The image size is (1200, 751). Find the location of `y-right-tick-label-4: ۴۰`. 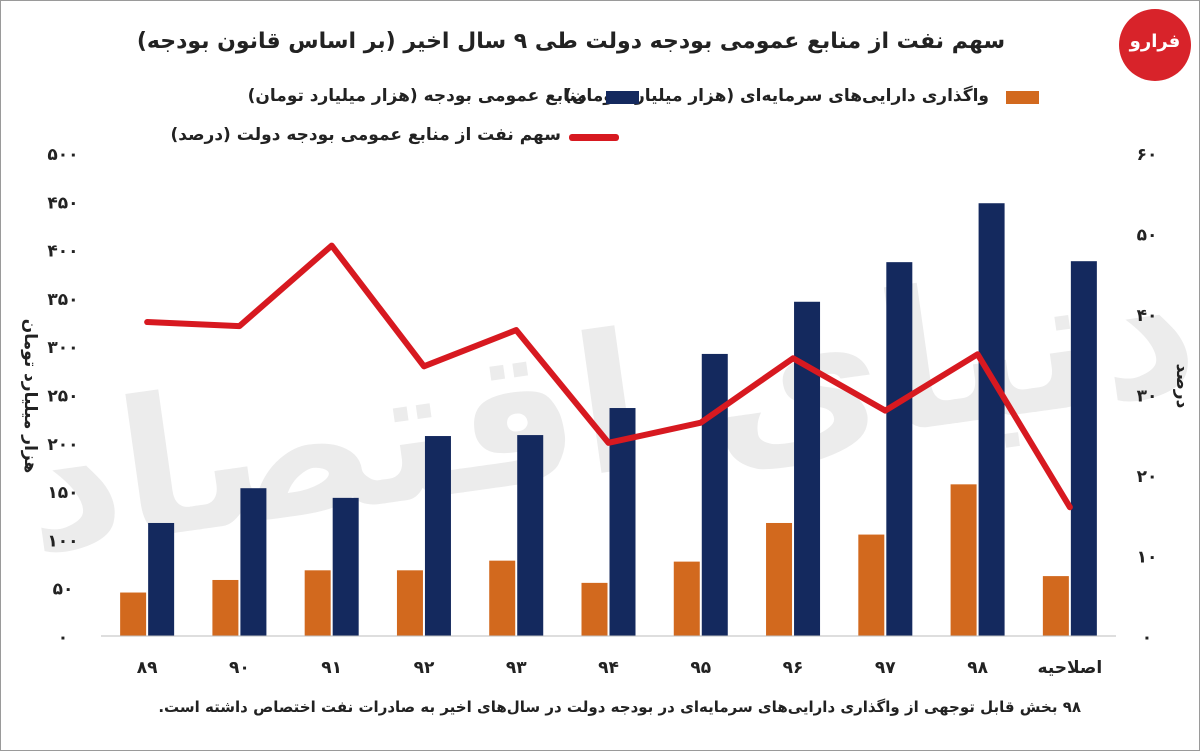

y-right-tick-label-4: ۴۰ is located at coordinates (1147, 316).